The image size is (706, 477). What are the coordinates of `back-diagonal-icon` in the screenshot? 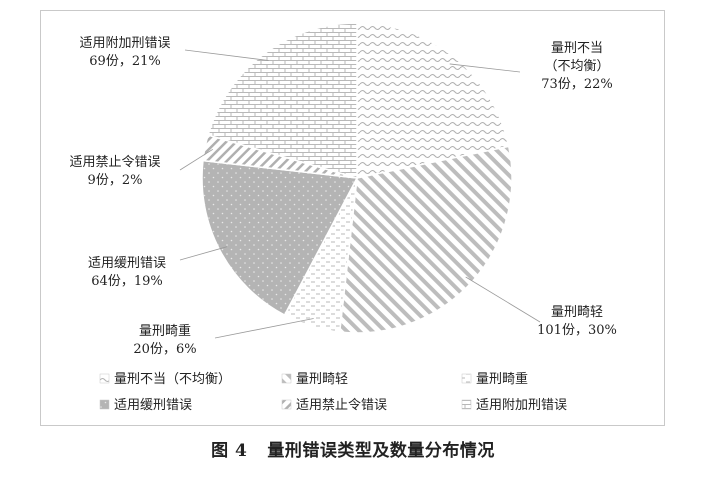 It's located at (286, 404).